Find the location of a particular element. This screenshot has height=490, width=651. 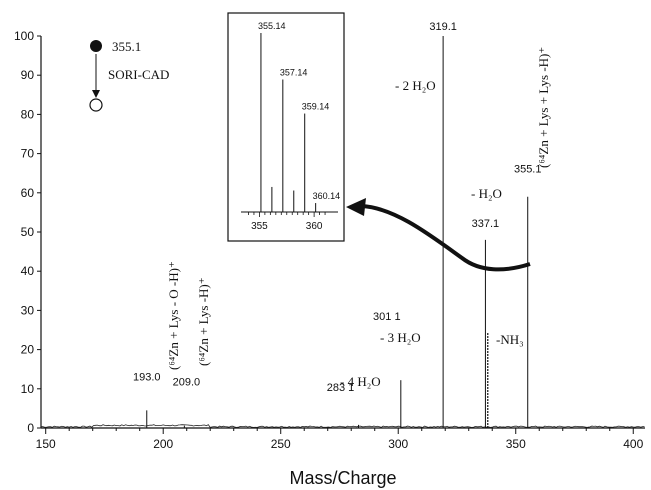

y-tick-label: 20 is located at coordinates (28, 350).